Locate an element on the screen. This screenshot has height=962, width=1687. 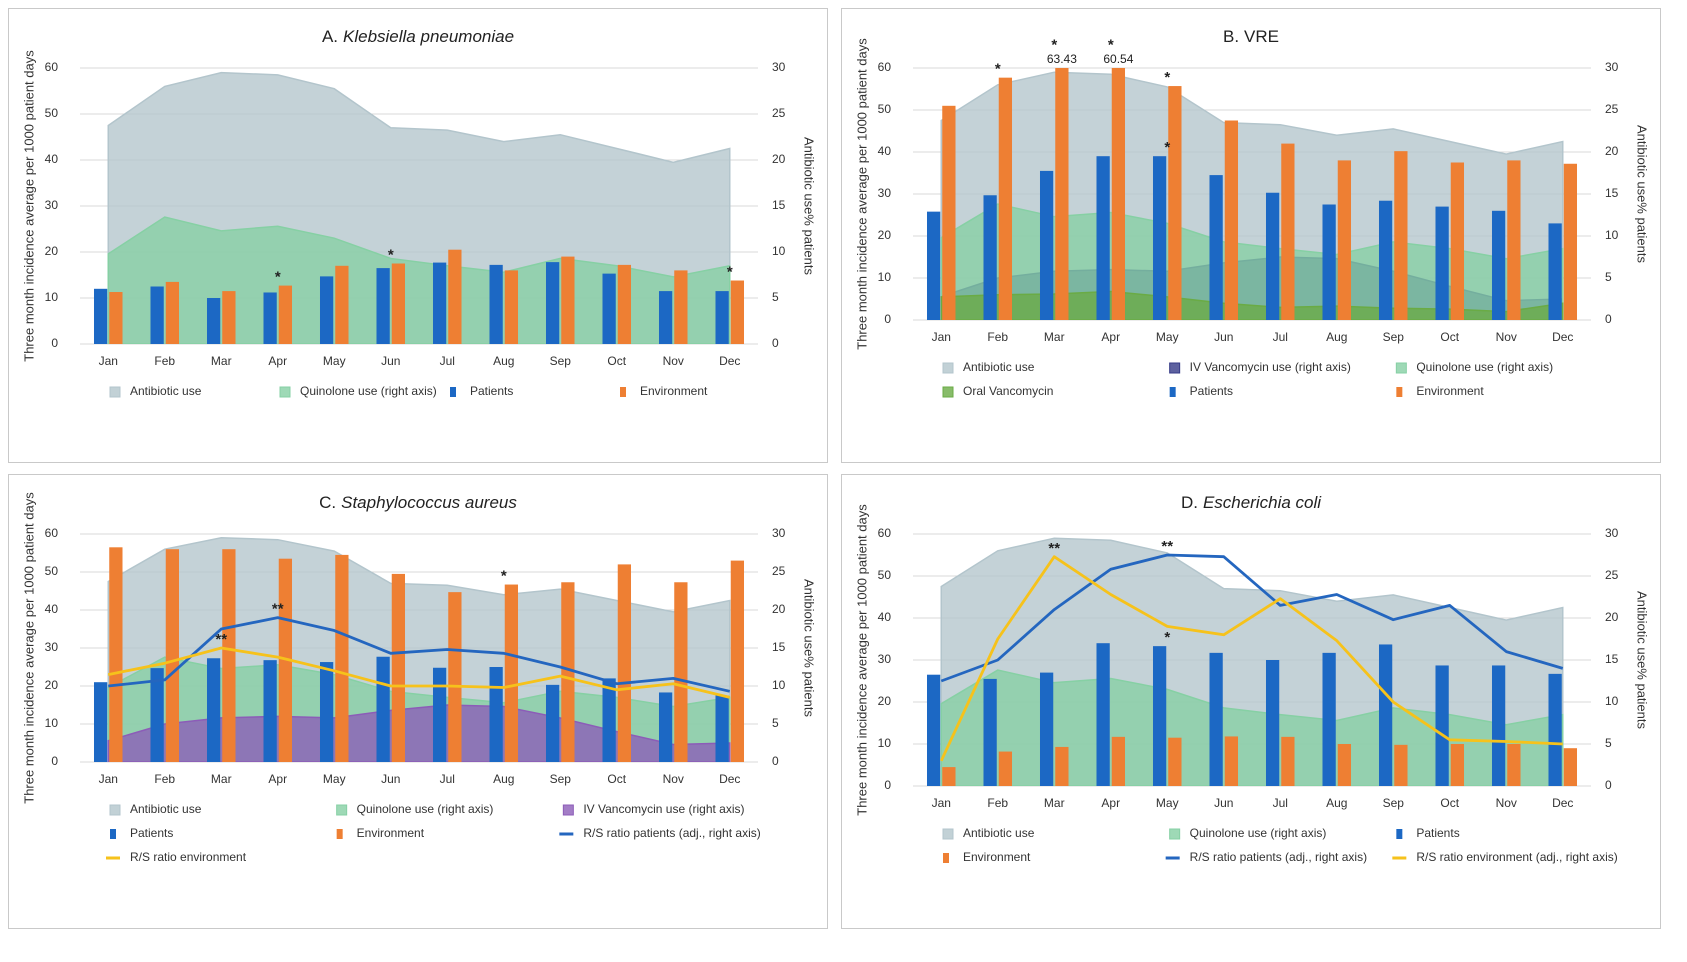
y2-axis-label: Antibiotic use% patients is located at coordinates (809, 206).